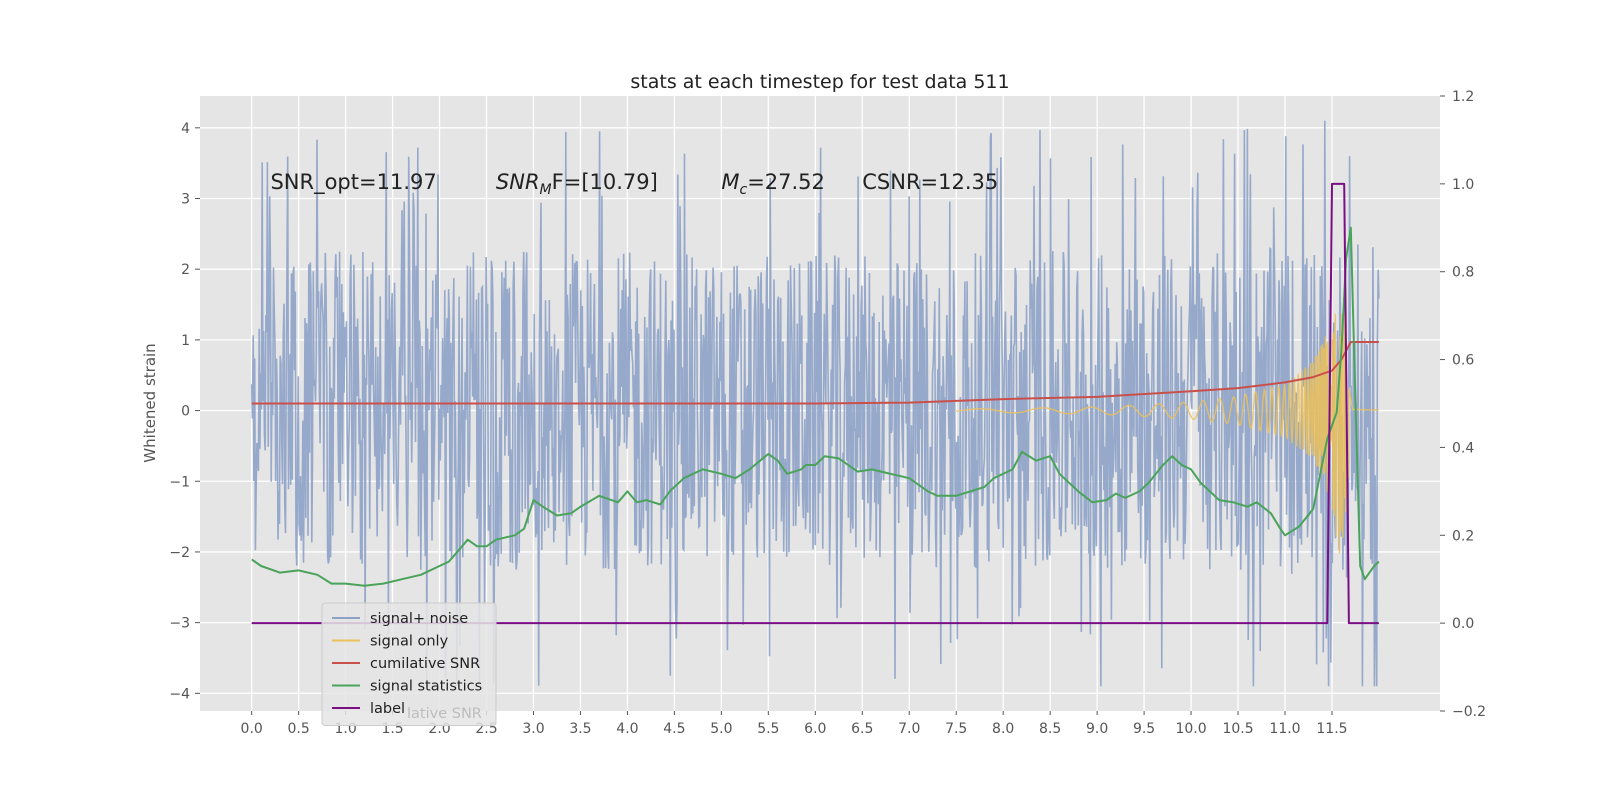  I want to click on x-tick-label: 9.0, so click(1097, 729).